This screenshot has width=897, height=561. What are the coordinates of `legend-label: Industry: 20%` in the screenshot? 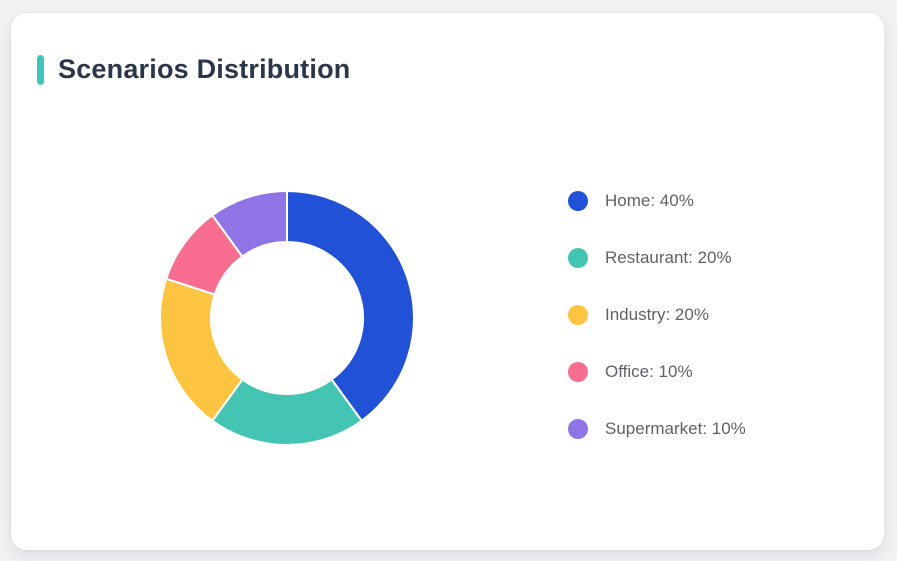 It's located at (657, 314).